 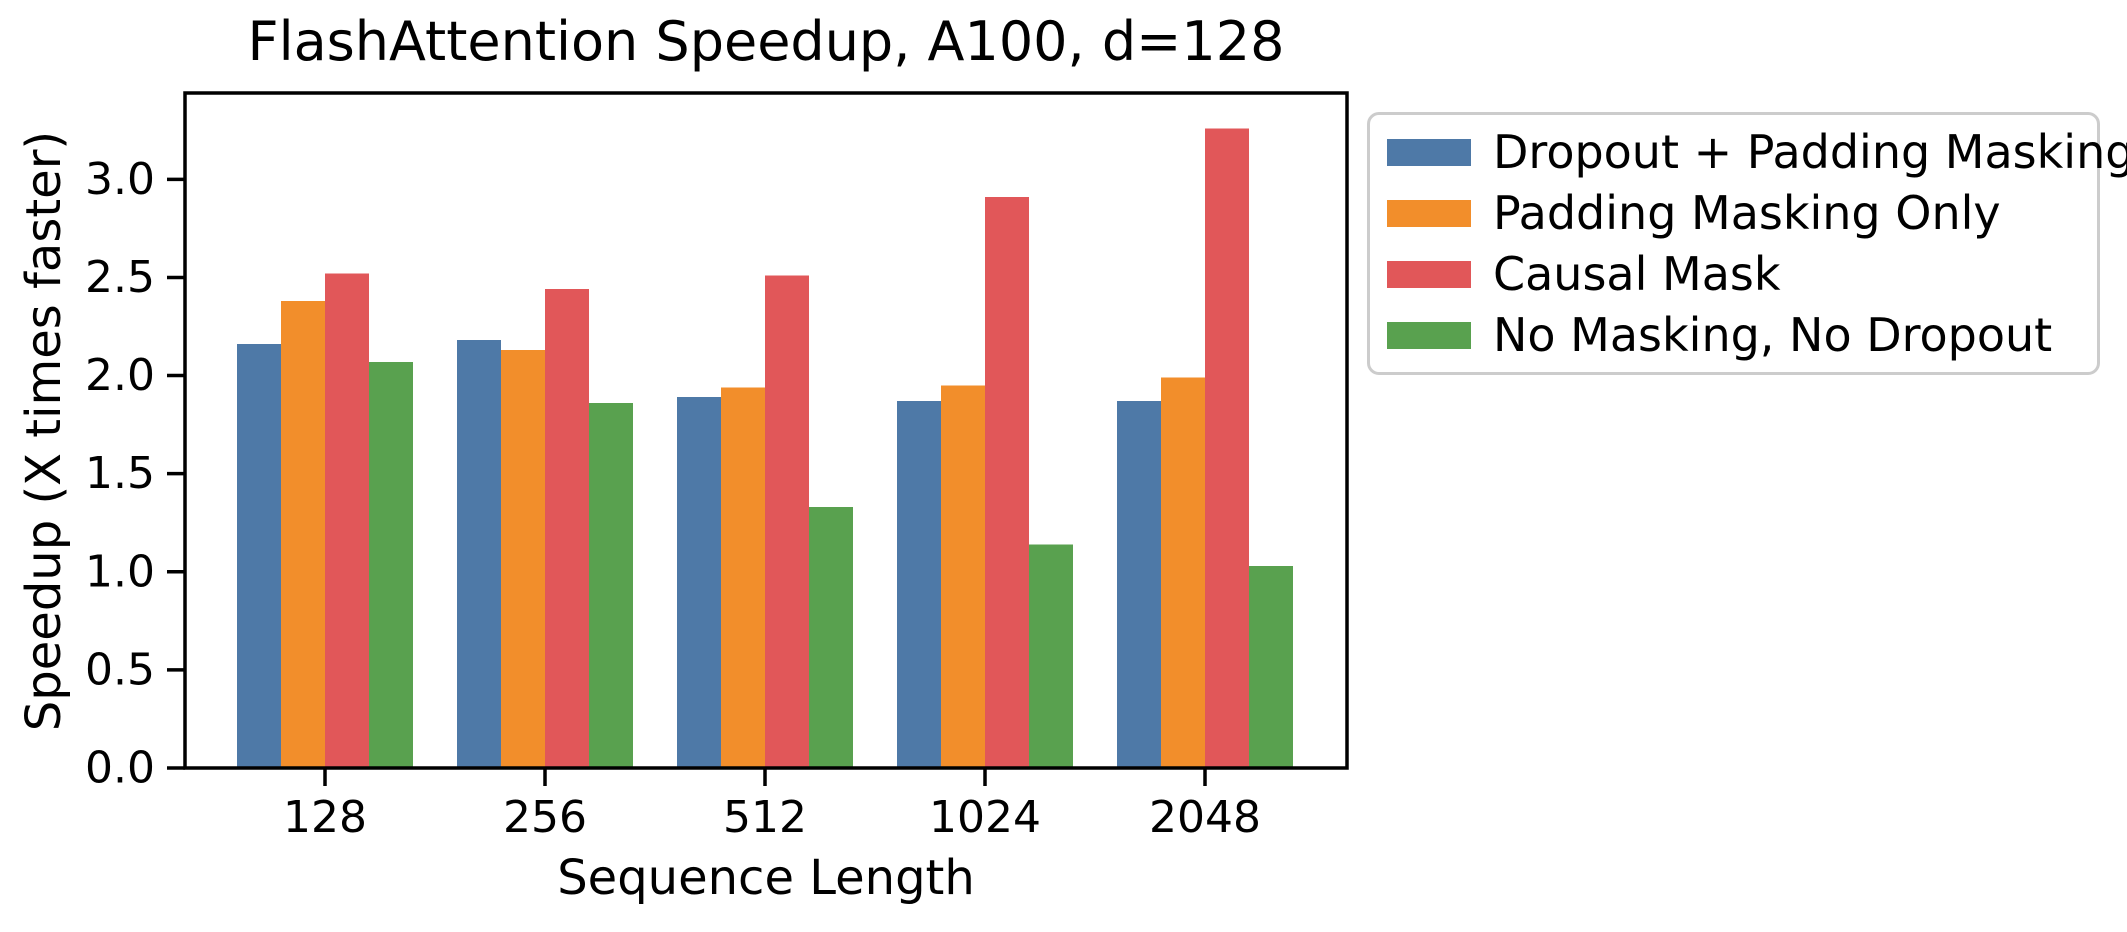 What do you see at coordinates (766, 878) in the screenshot?
I see `x-axis-label: Sequence Length` at bounding box center [766, 878].